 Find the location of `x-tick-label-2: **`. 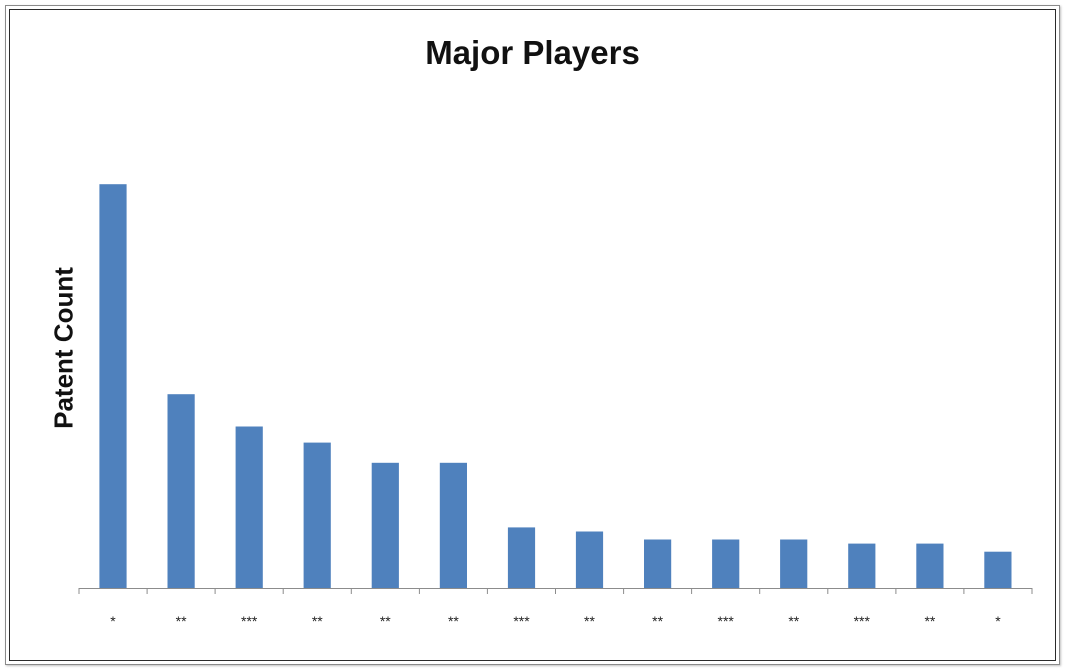

x-tick-label-2: ** is located at coordinates (181, 621).